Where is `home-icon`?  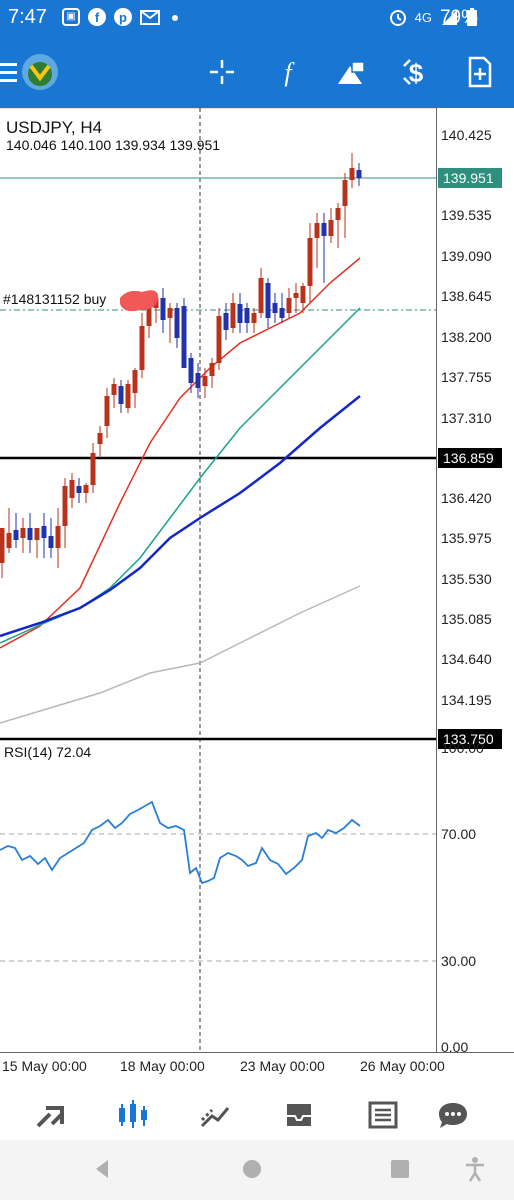 home-icon is located at coordinates (252, 1169).